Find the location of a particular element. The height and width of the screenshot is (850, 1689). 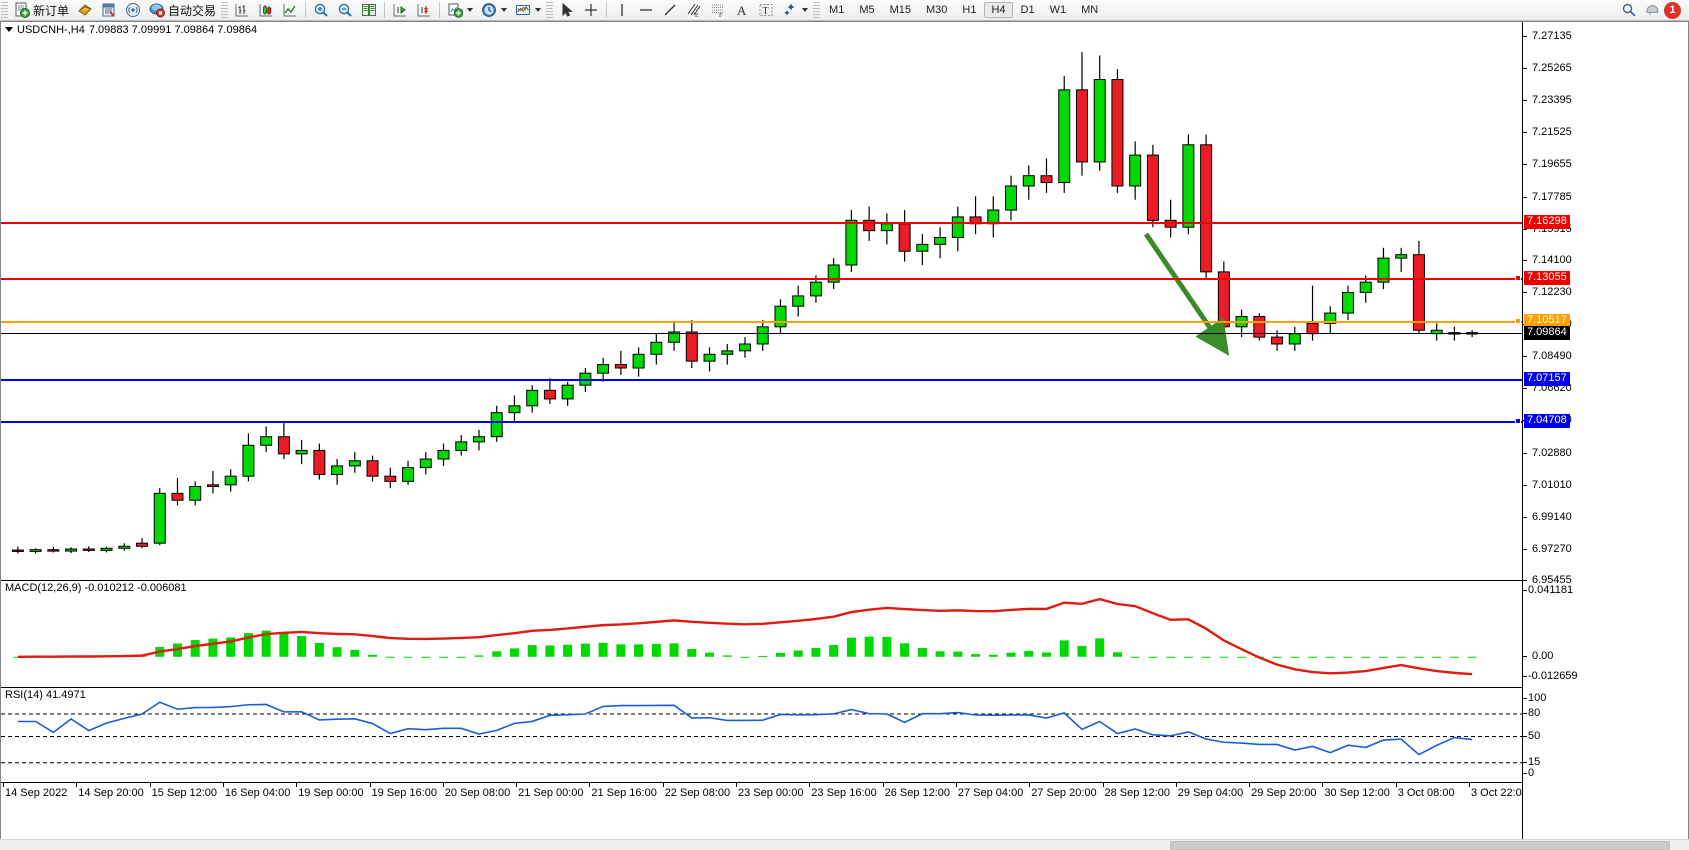

expert-advisors-icon is located at coordinates (85, 10).